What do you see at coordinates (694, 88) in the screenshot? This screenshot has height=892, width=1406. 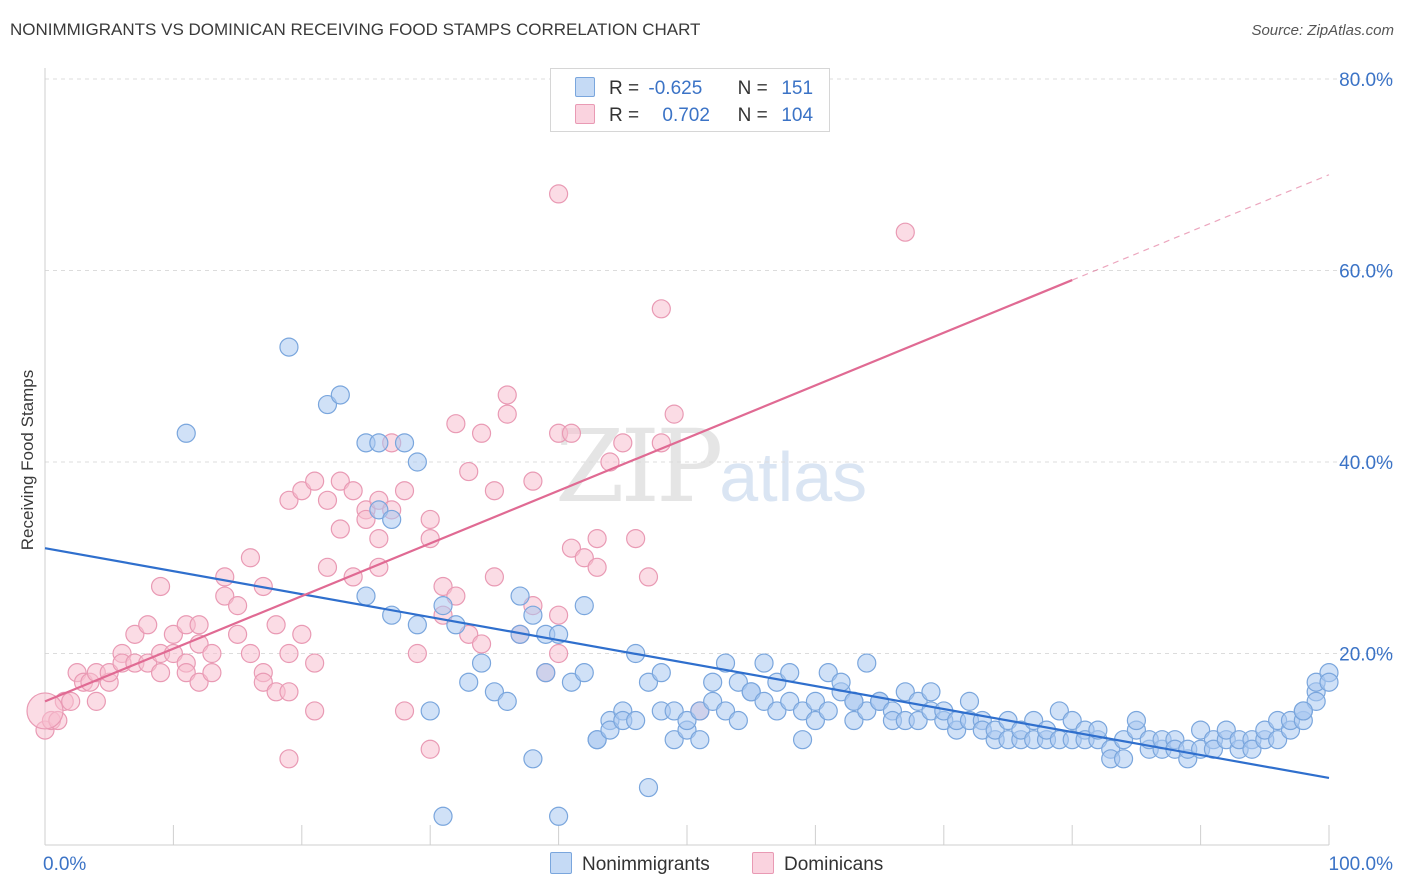 I see `legend-row-nonimmigrants: R = -0.625 N = 151` at bounding box center [694, 88].